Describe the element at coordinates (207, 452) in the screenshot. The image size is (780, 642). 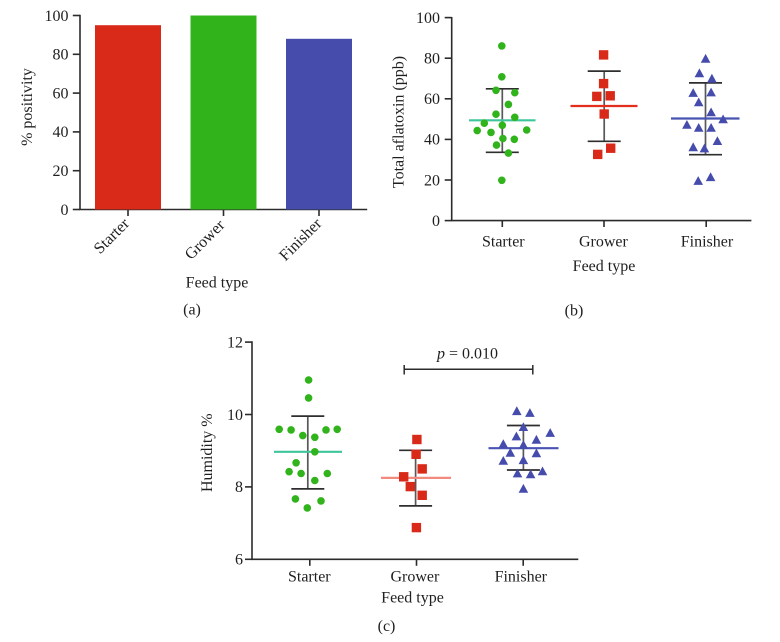
I see `svg-text: Humidity %` at that location.